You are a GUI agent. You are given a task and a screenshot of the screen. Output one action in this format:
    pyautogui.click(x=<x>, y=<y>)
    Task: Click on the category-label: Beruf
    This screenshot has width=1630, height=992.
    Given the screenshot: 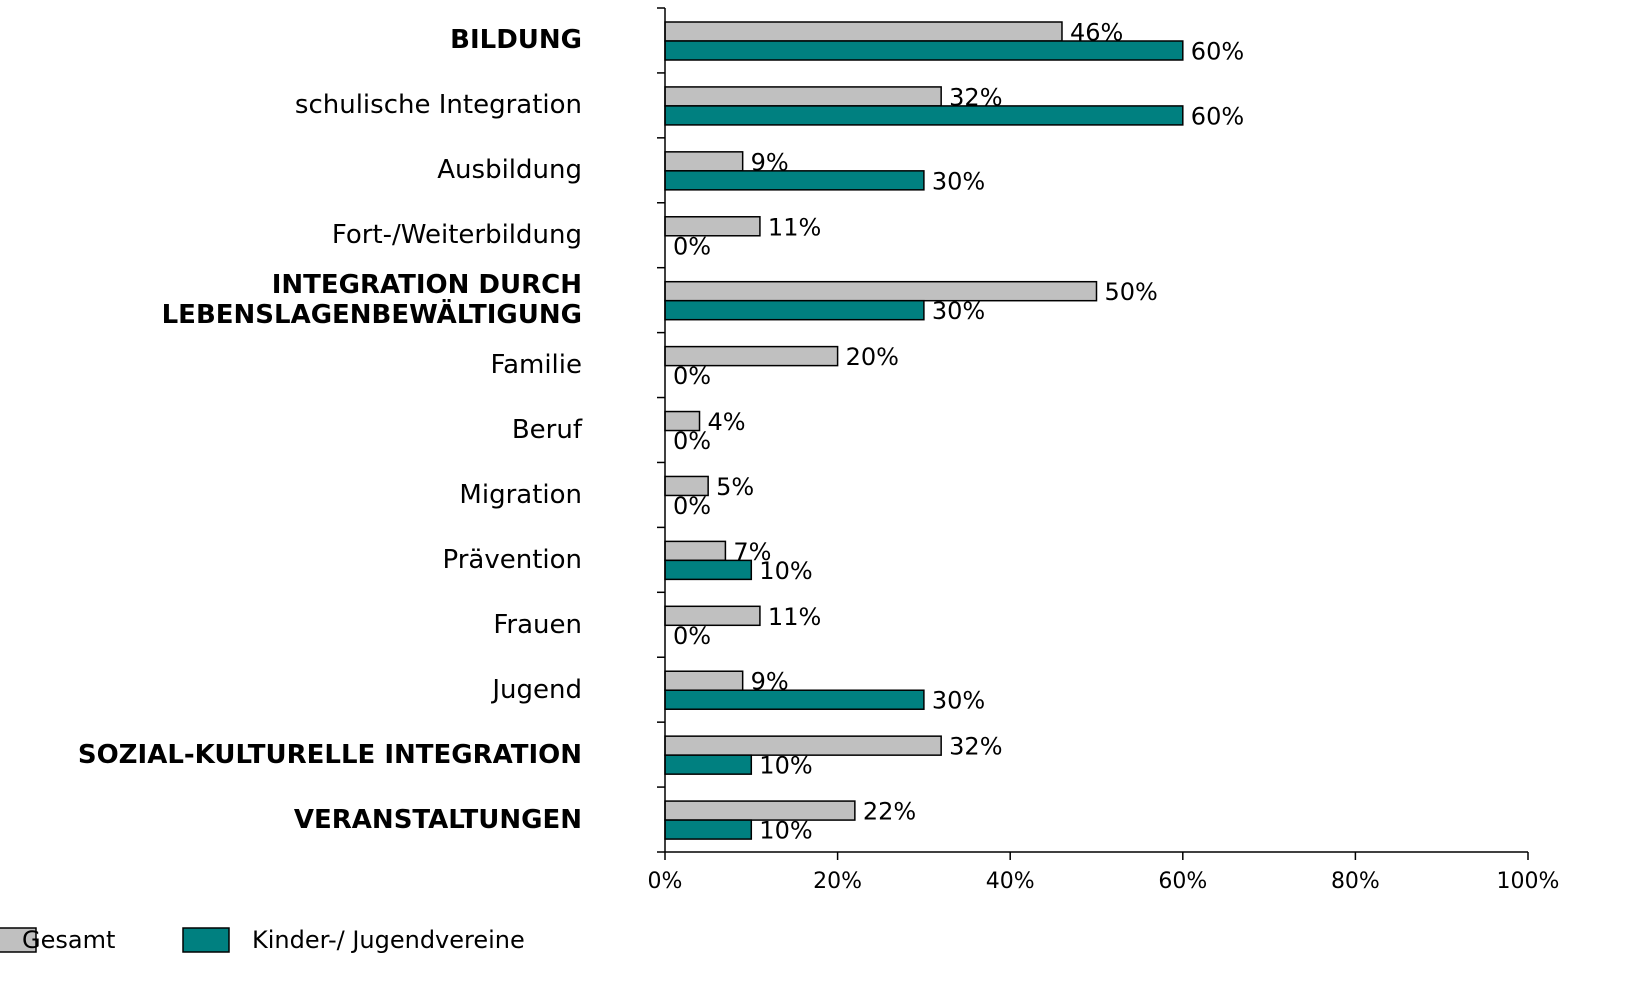 What is the action you would take?
    pyautogui.click(x=546, y=430)
    